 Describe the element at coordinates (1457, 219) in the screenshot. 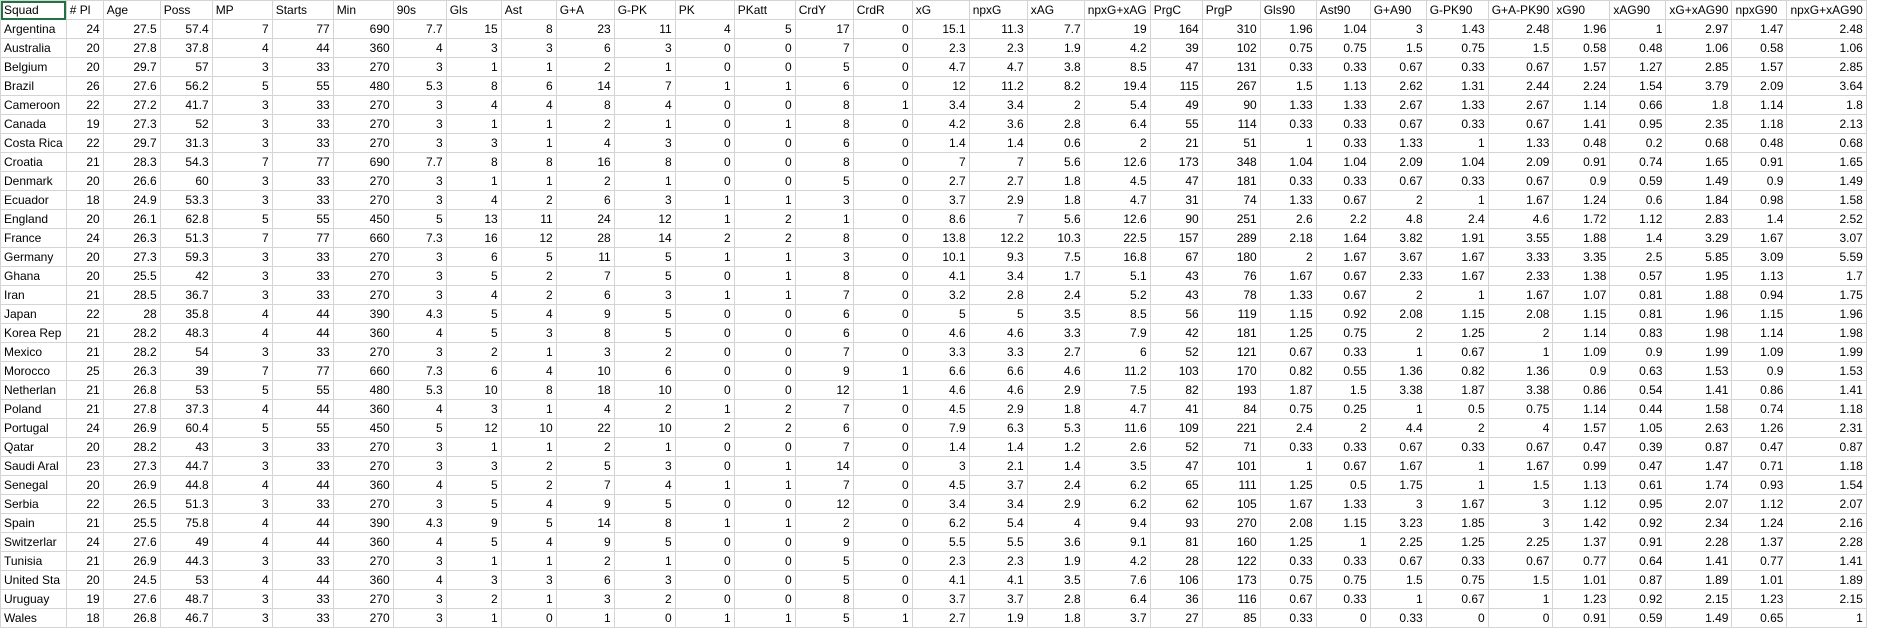

I see `data-cell: 2.4` at that location.